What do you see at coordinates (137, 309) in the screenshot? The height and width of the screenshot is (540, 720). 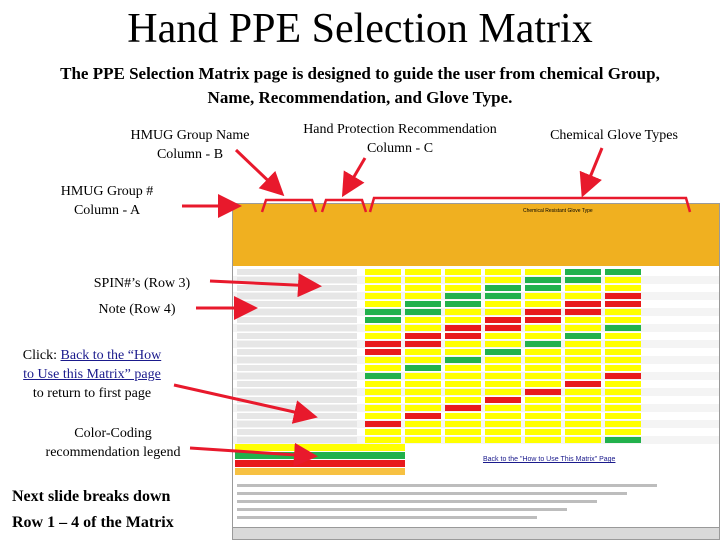 I see `note-label: Note (Row 4)` at bounding box center [137, 309].